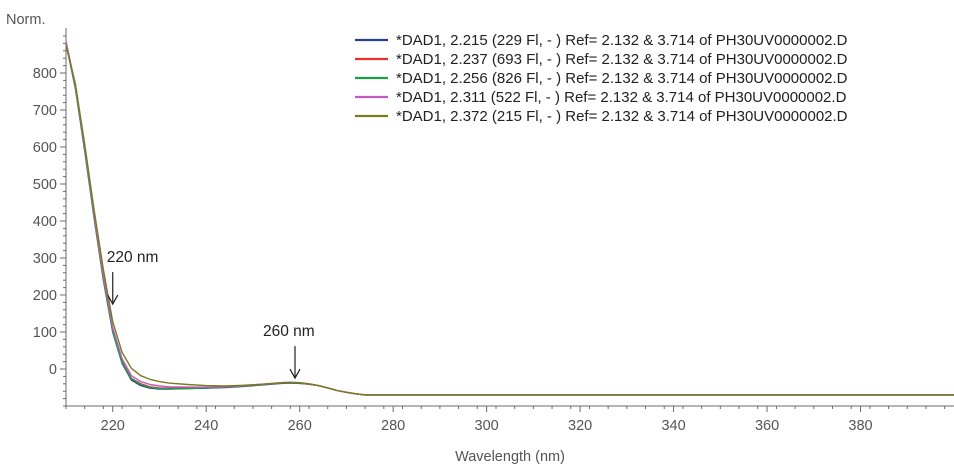  Describe the element at coordinates (113, 426) in the screenshot. I see `x-tick-label: 220` at that location.